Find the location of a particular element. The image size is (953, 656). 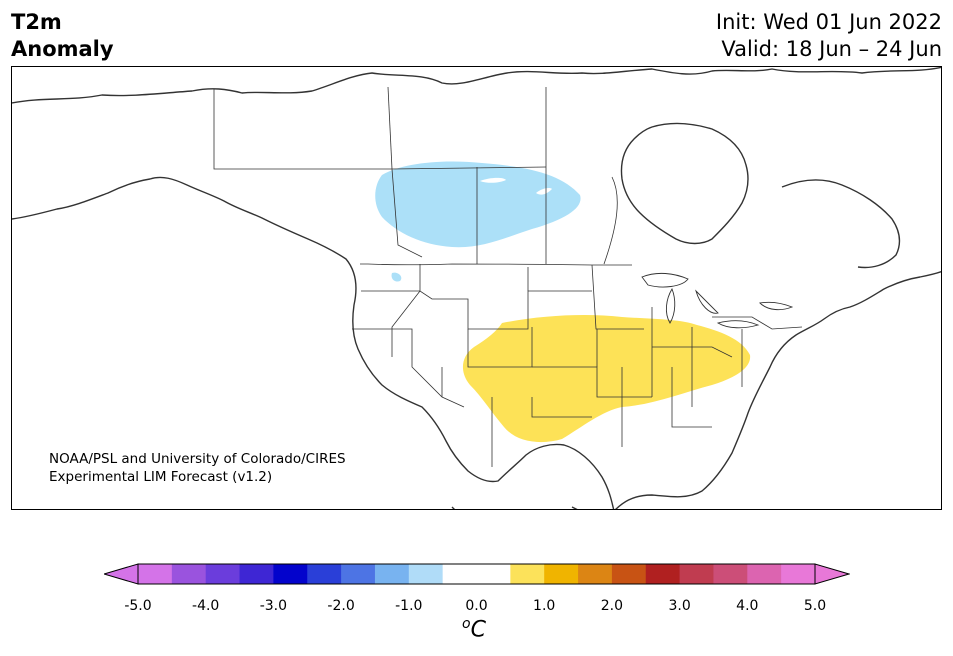

colorbar-tick-labels: -5.0 -4.0 -3.0 -2.0 -1.0 0.0 1.0 2.0 3.0 4.0 5.0 is located at coordinates (476, 608).